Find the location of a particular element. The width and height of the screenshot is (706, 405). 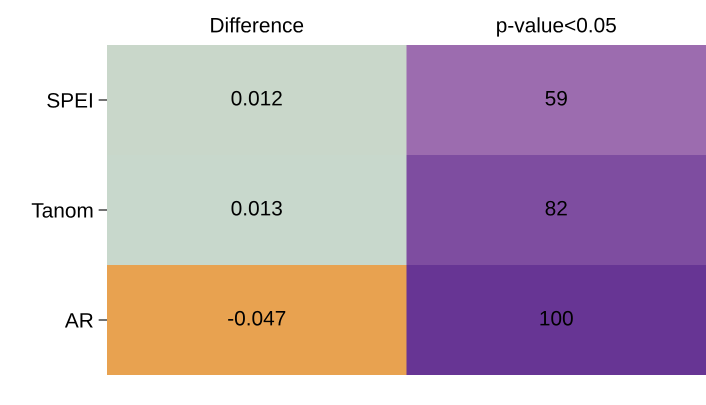

x-tick-label: Difference is located at coordinates (257, 25).